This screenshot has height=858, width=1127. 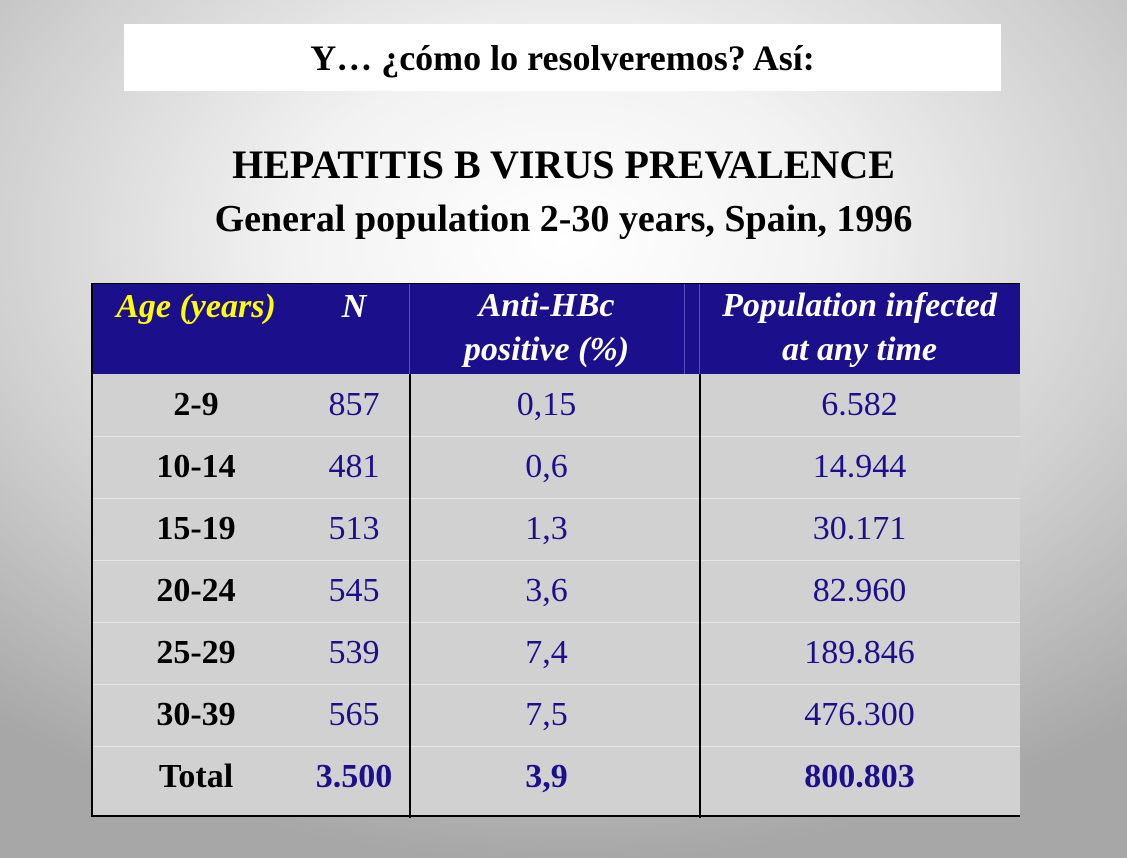 What do you see at coordinates (354, 652) in the screenshot?
I see `cell-n: 539` at bounding box center [354, 652].